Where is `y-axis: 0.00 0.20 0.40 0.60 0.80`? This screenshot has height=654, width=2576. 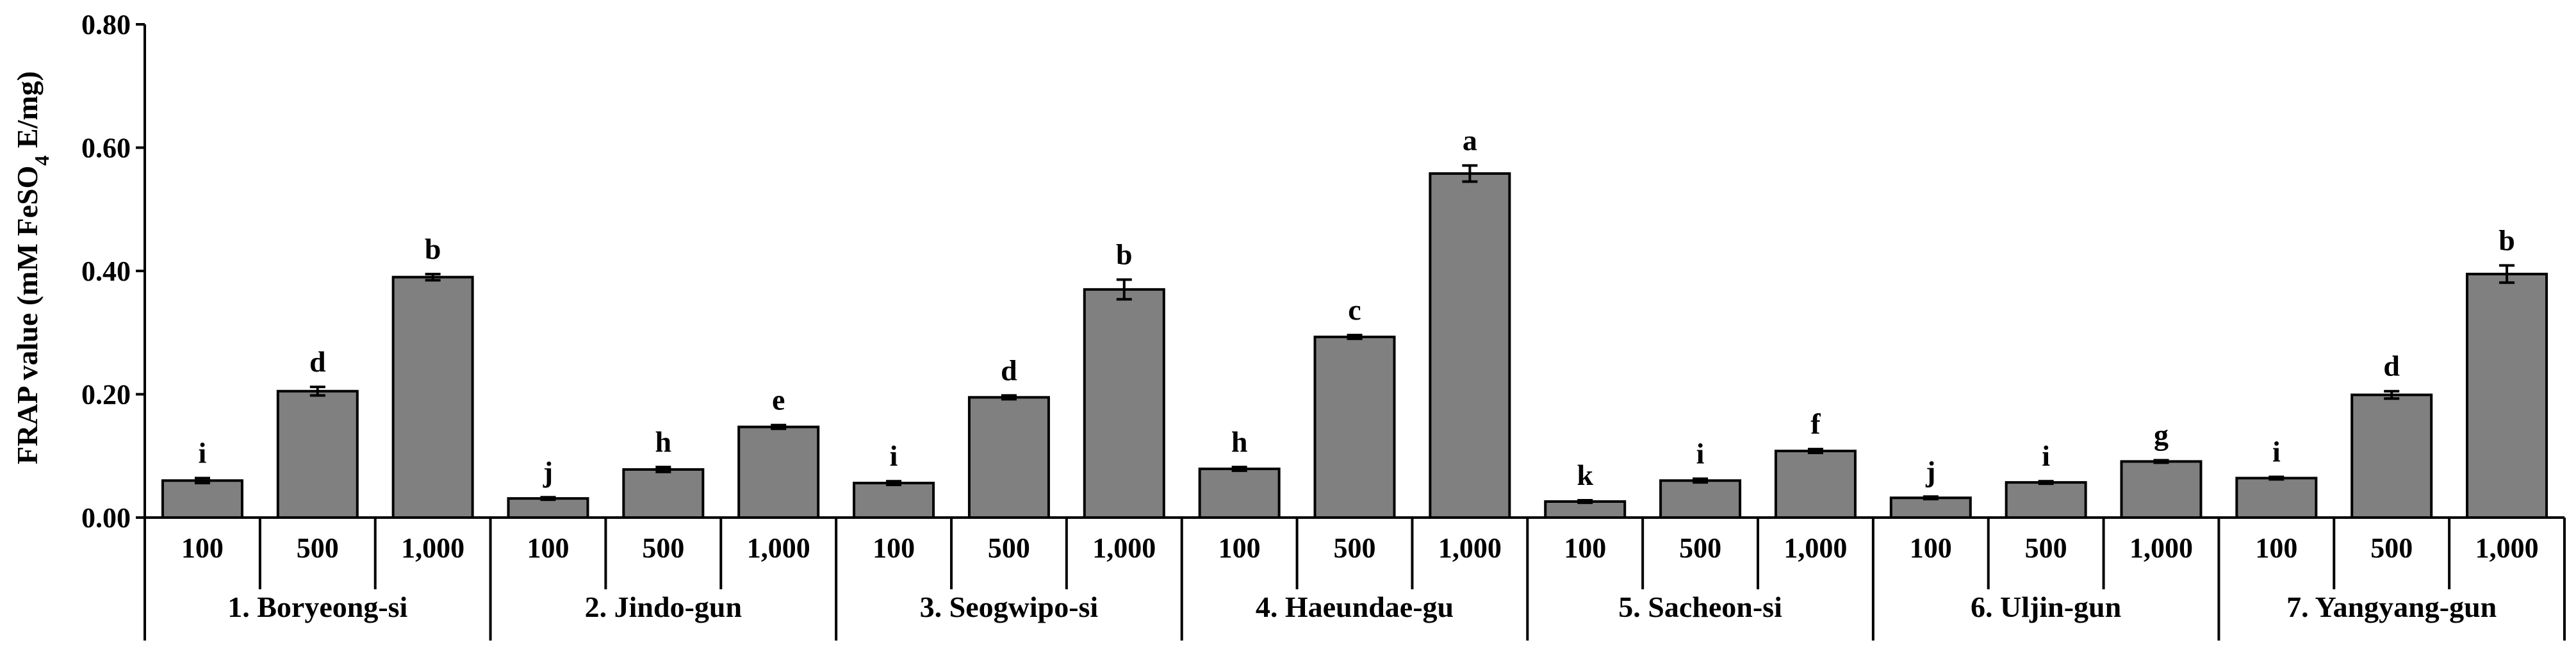
y-axis: 0.00 0.20 0.40 0.60 0.80 is located at coordinates (113, 271).